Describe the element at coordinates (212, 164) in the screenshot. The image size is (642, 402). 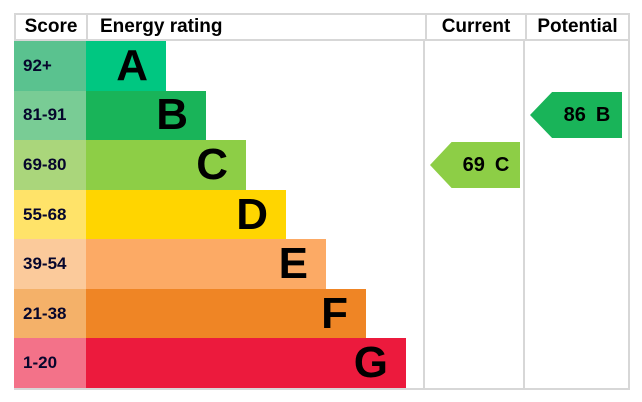
I see `band-letter: C` at that location.